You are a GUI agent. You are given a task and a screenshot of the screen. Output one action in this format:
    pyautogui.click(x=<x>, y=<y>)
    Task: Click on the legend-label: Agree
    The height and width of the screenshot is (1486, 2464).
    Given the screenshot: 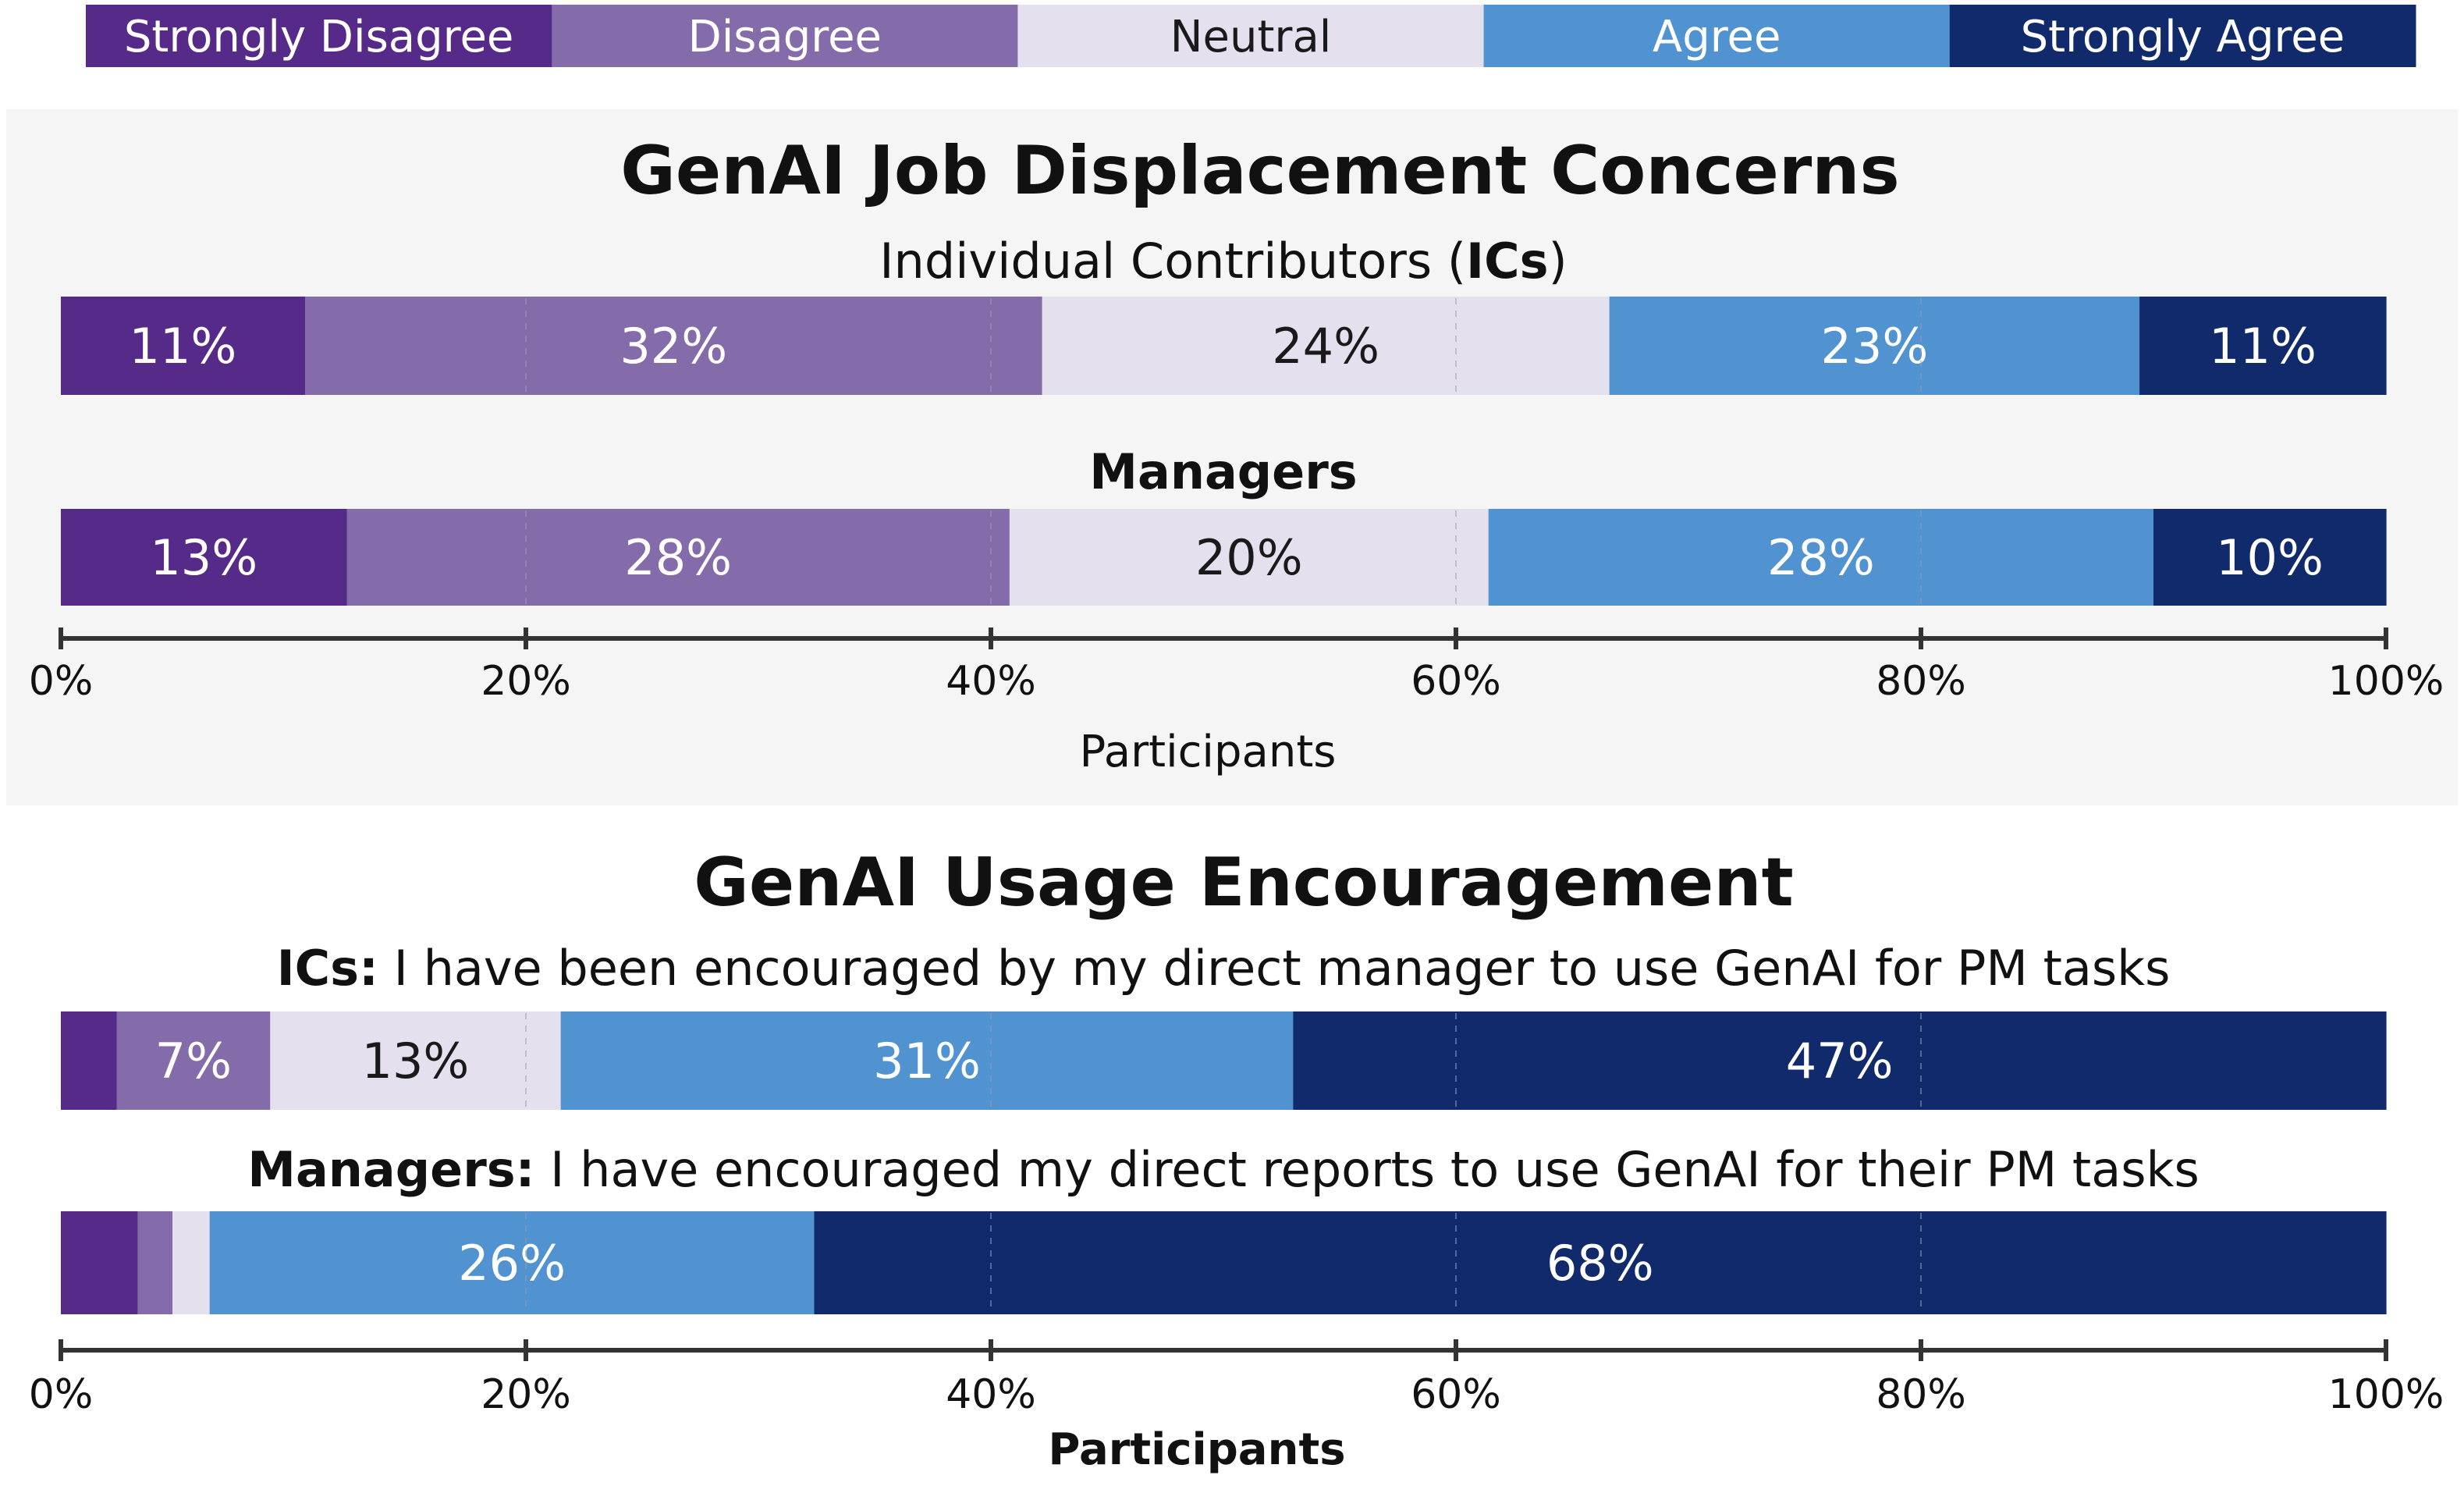 What is the action you would take?
    pyautogui.click(x=1717, y=37)
    